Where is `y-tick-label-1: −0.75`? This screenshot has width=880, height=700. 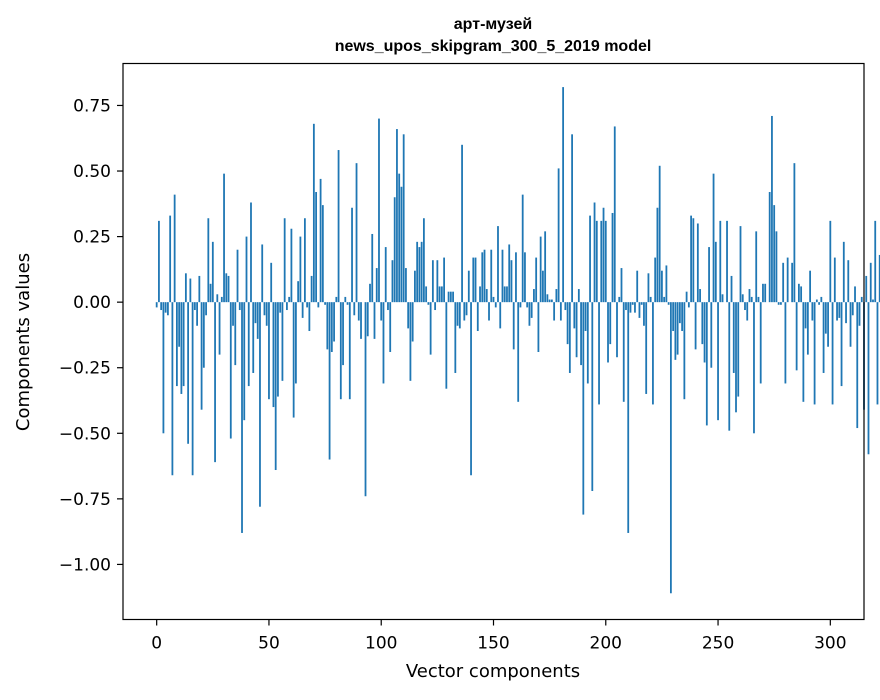
y-tick-label-1: −0.75 is located at coordinates (85, 500).